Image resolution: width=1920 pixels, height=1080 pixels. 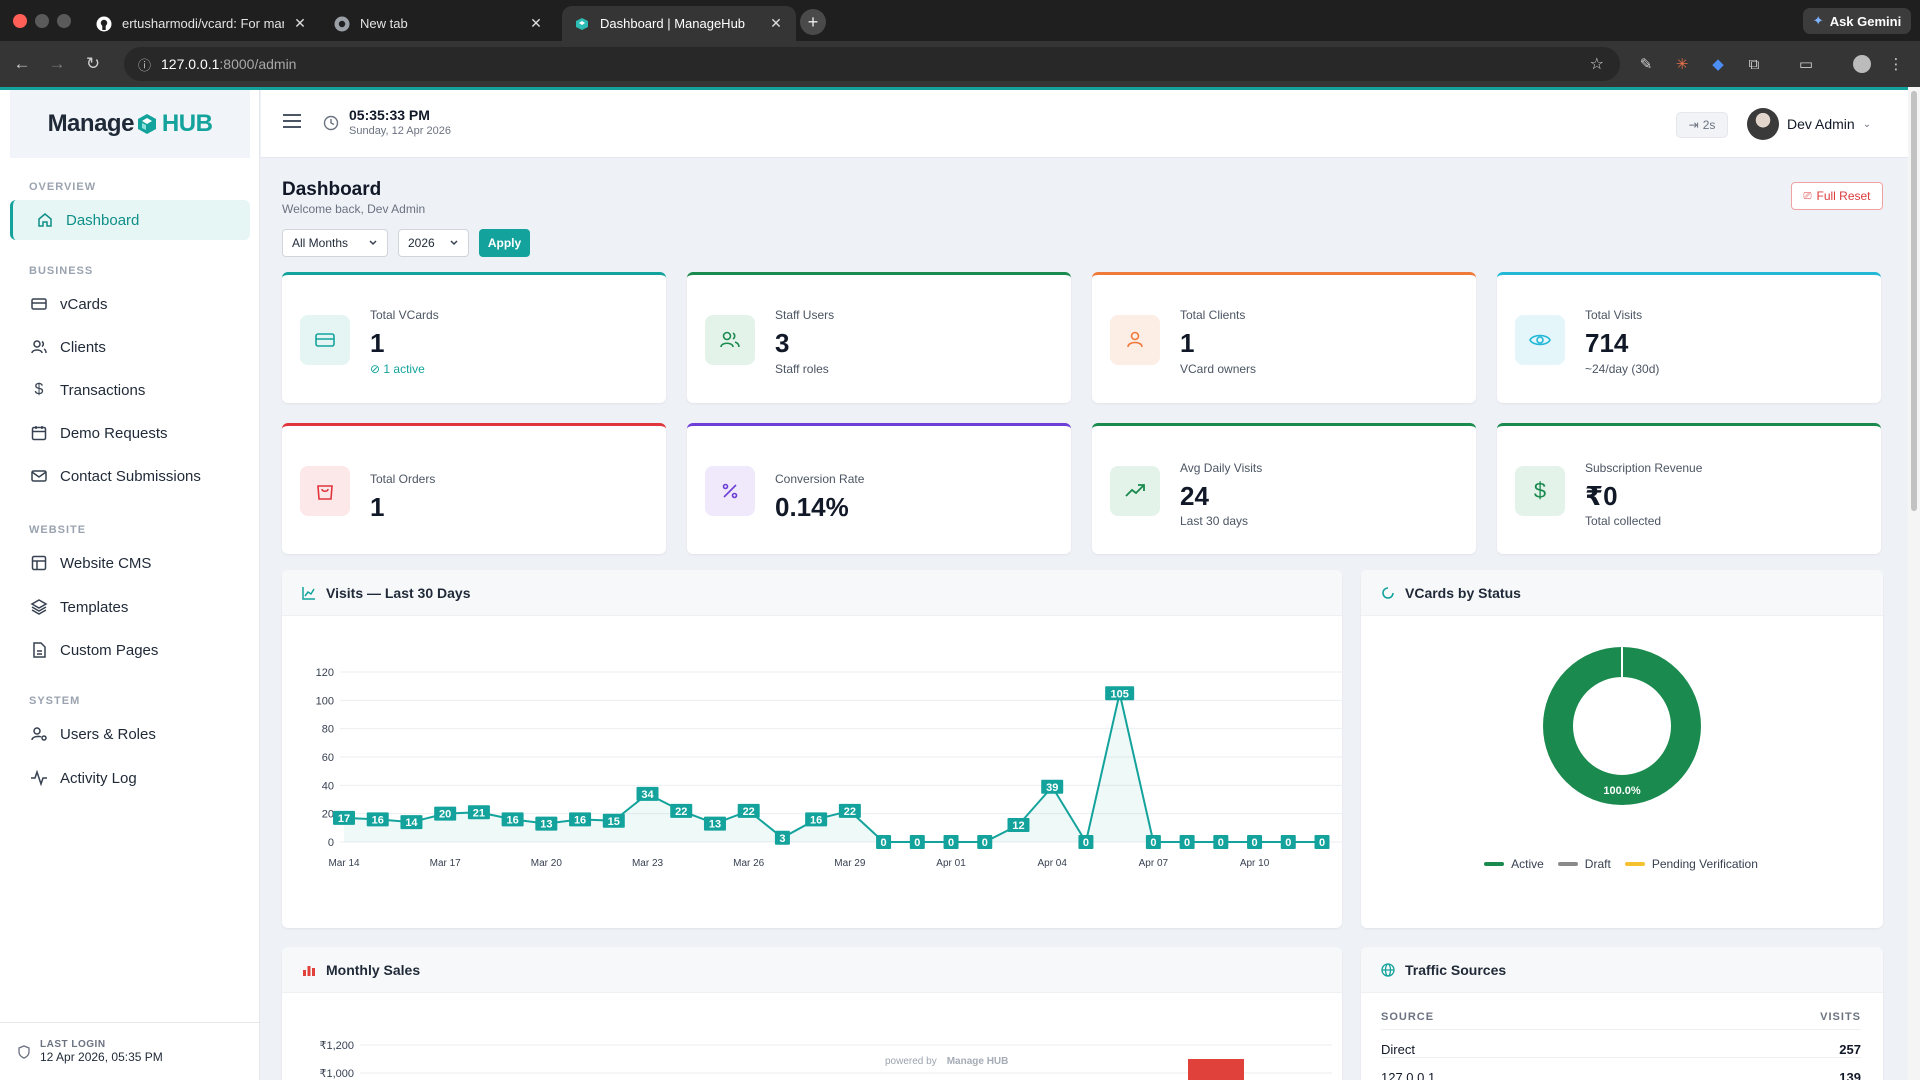 What do you see at coordinates (22, 63) in the screenshot?
I see `back-icon: ←` at bounding box center [22, 63].